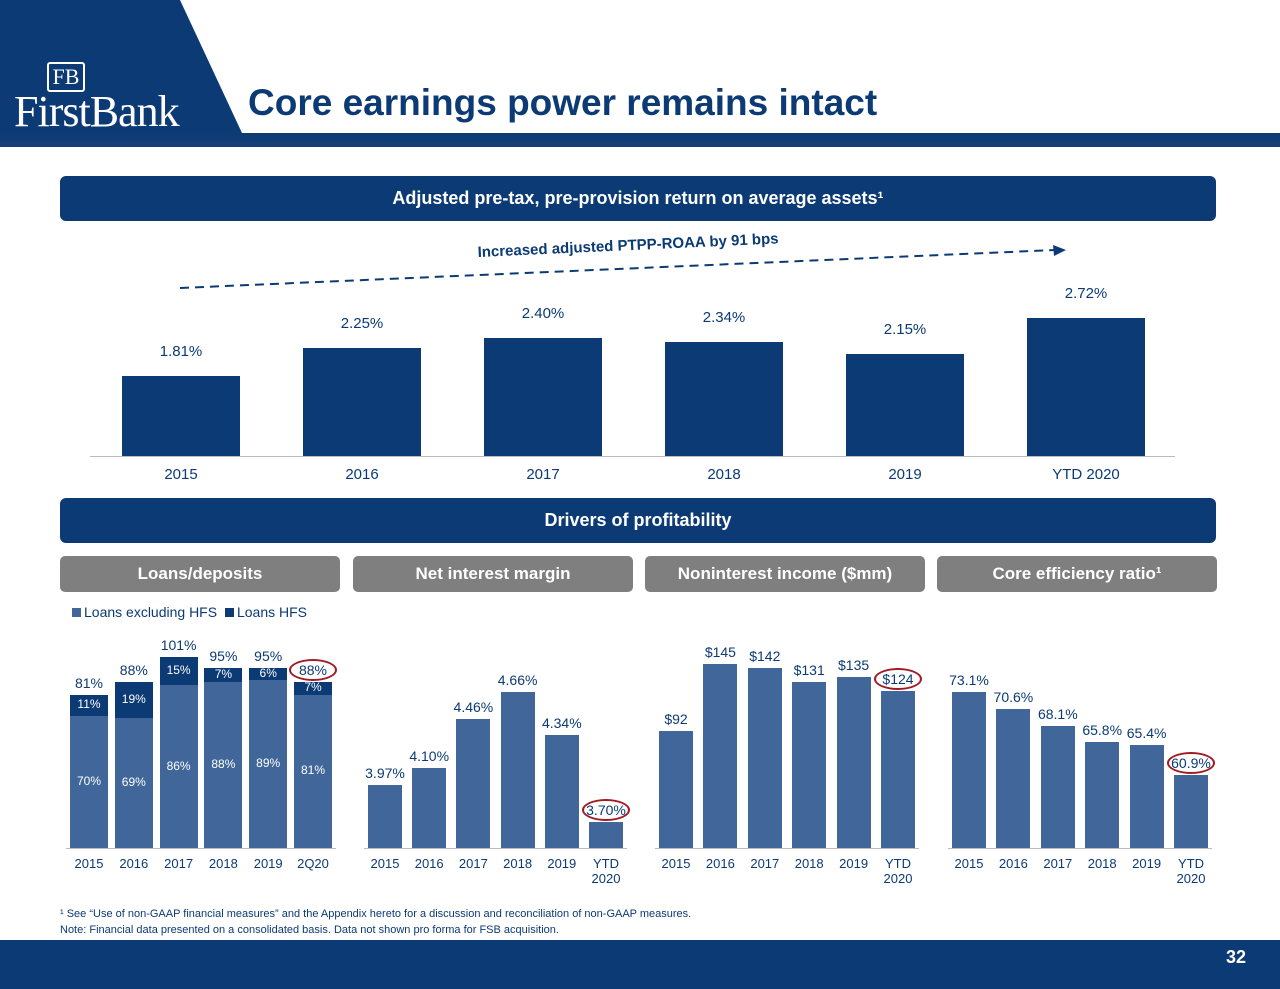 The image size is (1280, 989). What do you see at coordinates (1077, 574) in the screenshot?
I see `subheader-efficiency: Core efficiency ratio¹` at bounding box center [1077, 574].